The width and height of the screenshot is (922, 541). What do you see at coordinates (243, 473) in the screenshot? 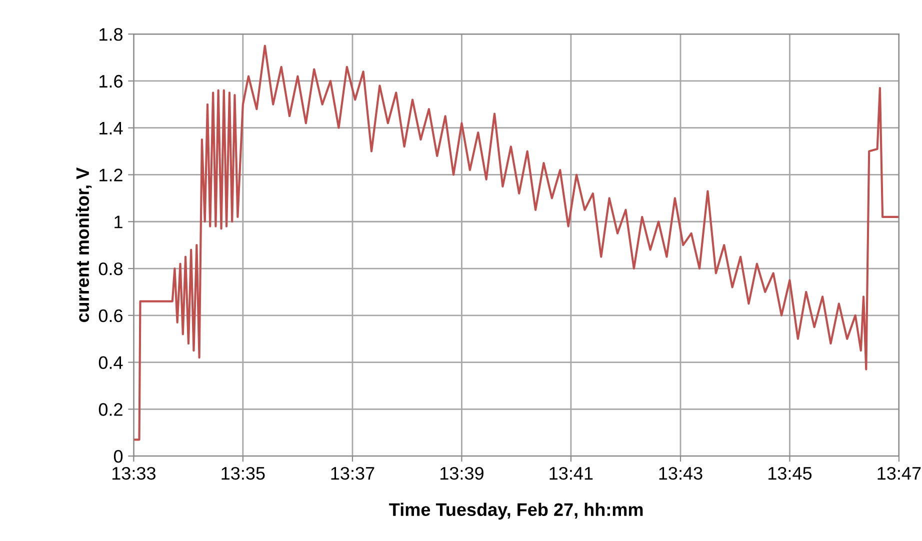
I see `x-tick-label: 13:35` at bounding box center [243, 473].